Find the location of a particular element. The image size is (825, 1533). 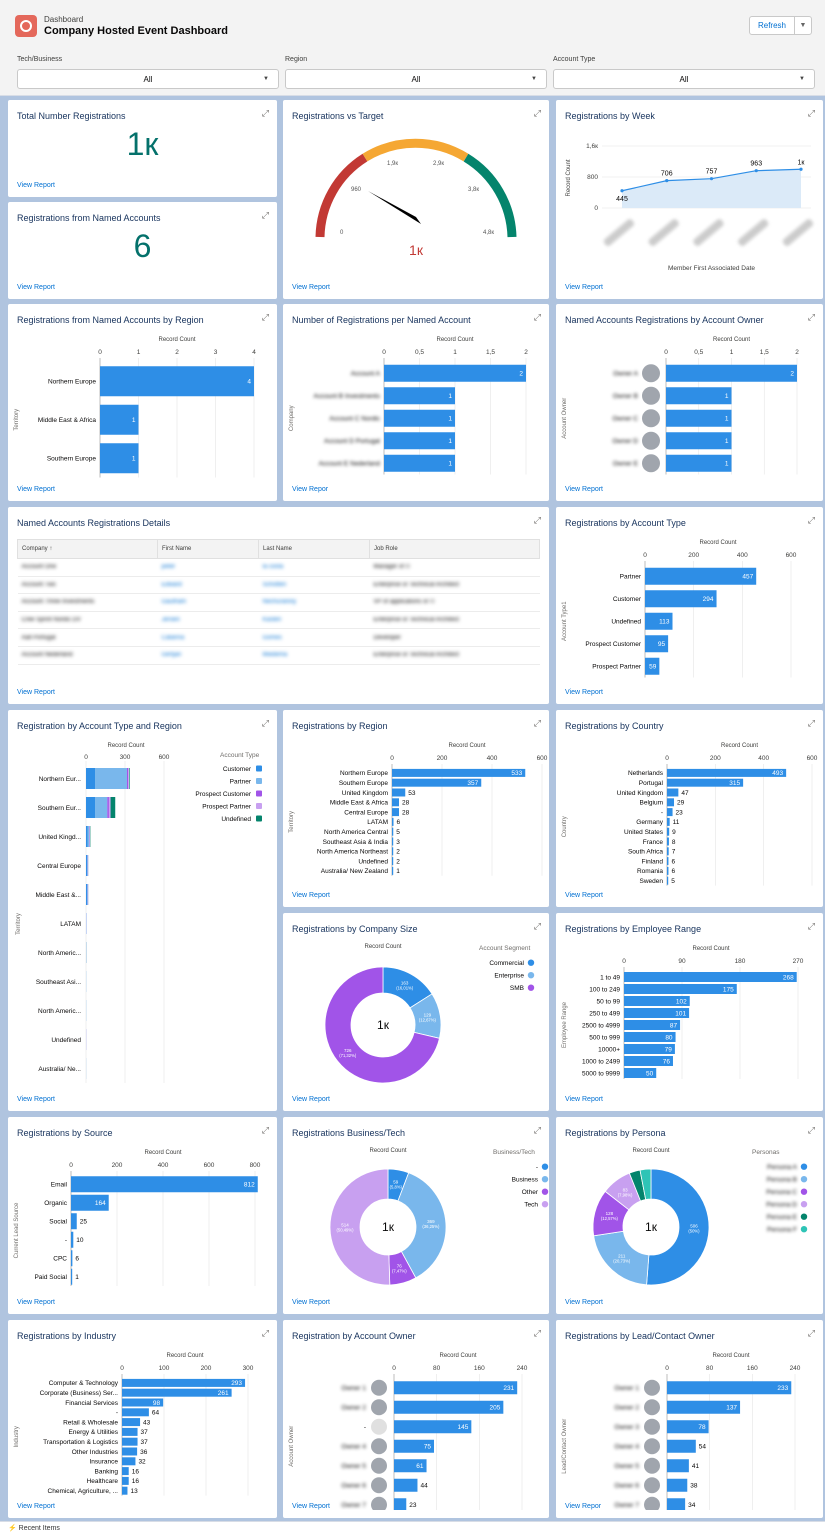

filter-select-region: All ▼ is located at coordinates (416, 79).